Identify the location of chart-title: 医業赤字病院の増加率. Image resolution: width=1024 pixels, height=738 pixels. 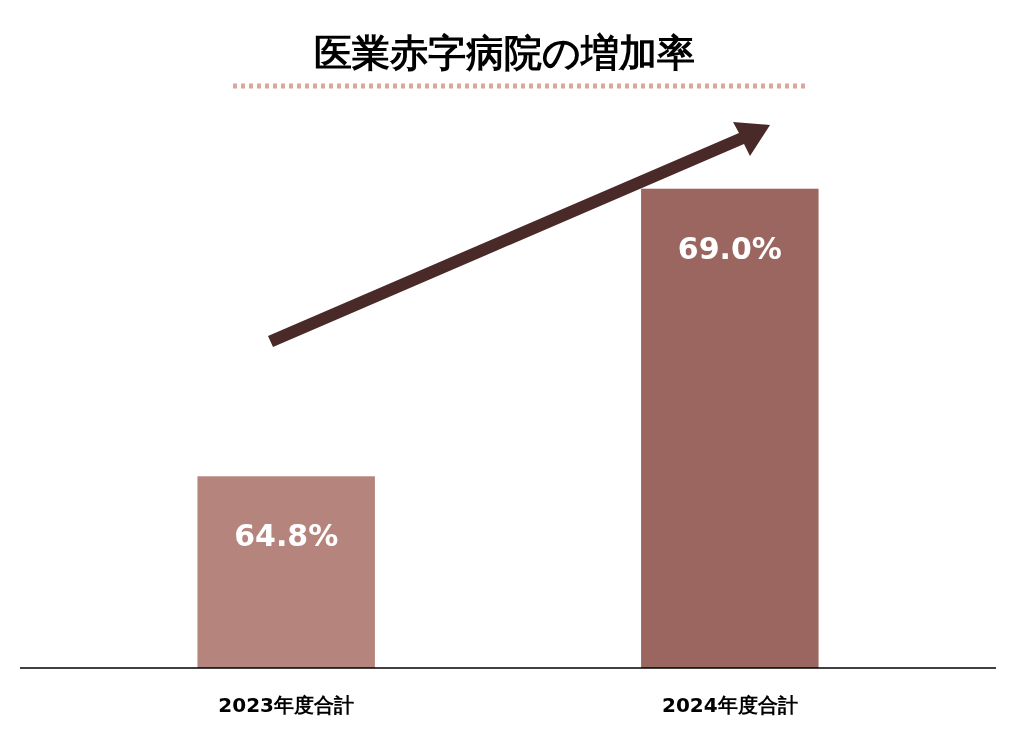
(504, 53).